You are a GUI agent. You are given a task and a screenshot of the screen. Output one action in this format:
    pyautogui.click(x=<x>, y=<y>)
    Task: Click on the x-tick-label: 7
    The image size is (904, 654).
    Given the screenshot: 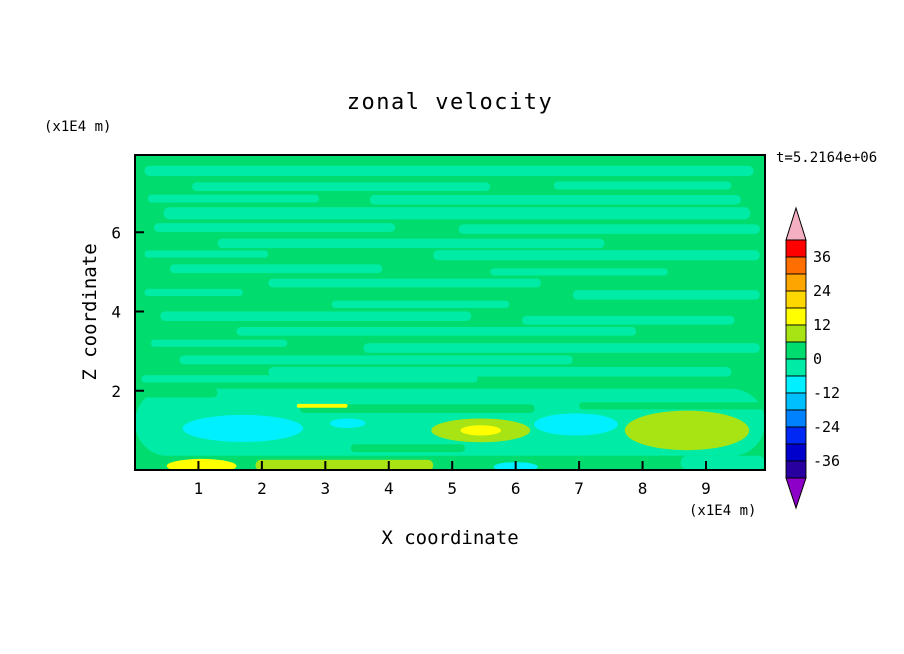 What is the action you would take?
    pyautogui.click(x=579, y=488)
    